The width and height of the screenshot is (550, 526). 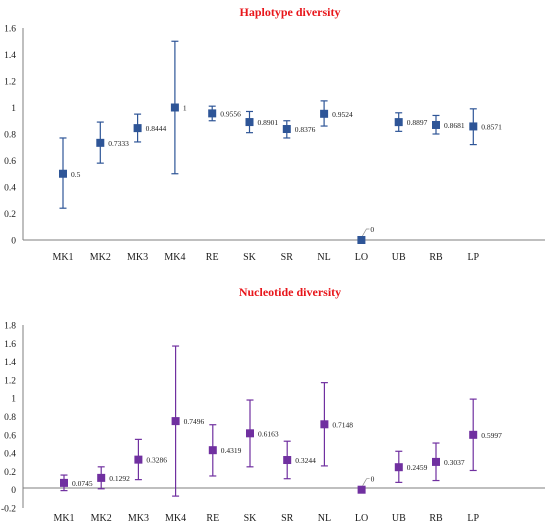 What do you see at coordinates (76, 174) in the screenshot?
I see `data-label: 0.5` at bounding box center [76, 174].